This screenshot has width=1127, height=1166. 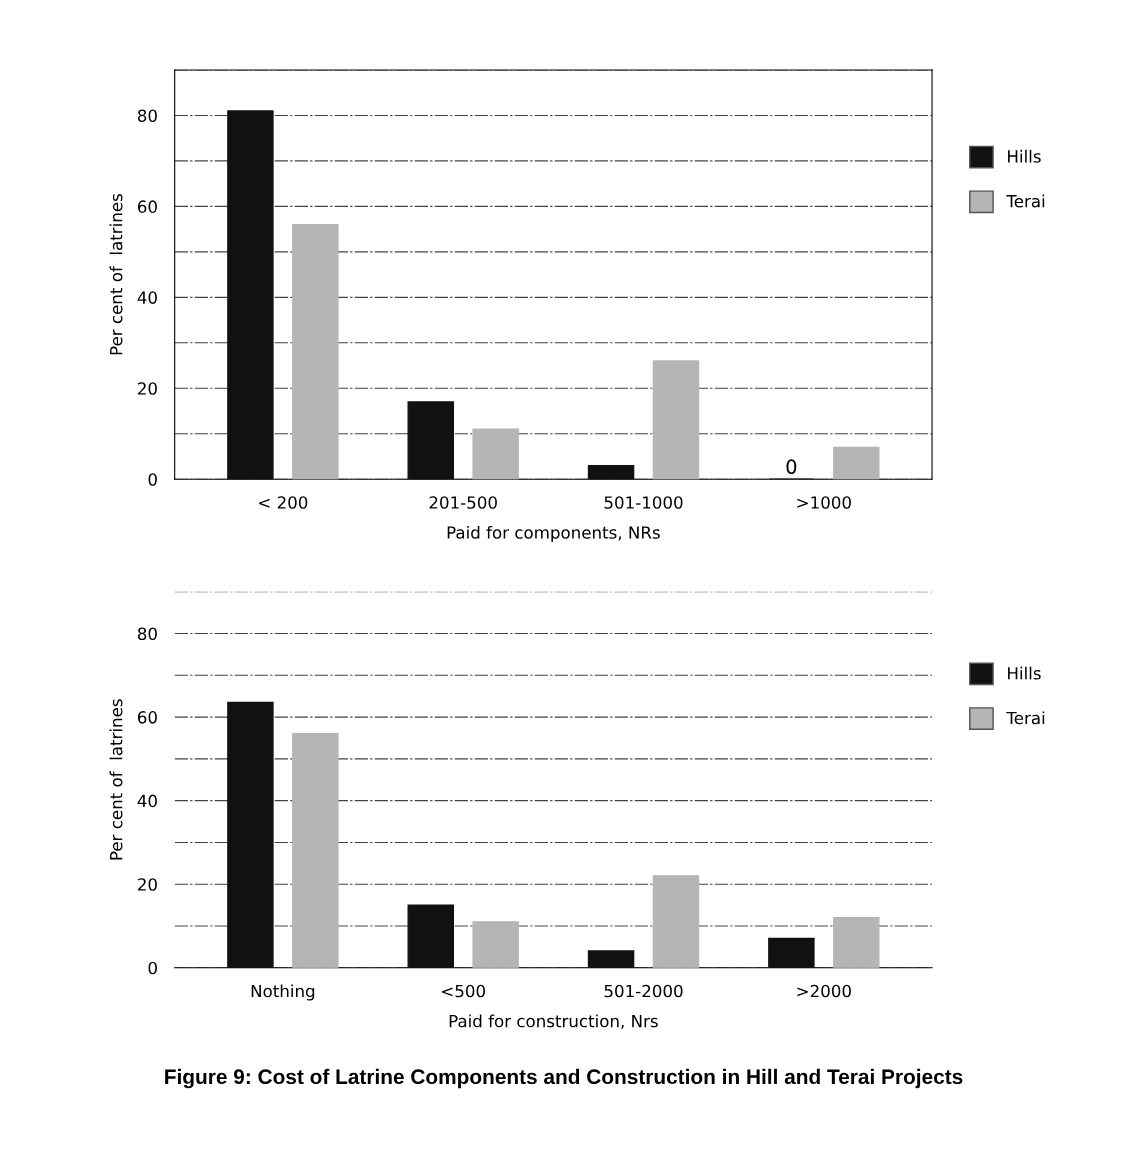 I want to click on x-tick-label: 501-2000, so click(x=643, y=991).